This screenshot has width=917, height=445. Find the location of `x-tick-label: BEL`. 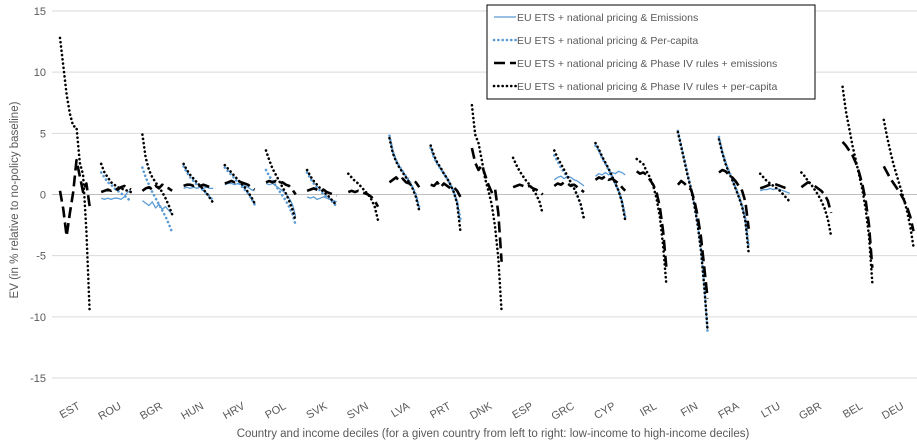

x-tick-label: BEL is located at coordinates (853, 410).